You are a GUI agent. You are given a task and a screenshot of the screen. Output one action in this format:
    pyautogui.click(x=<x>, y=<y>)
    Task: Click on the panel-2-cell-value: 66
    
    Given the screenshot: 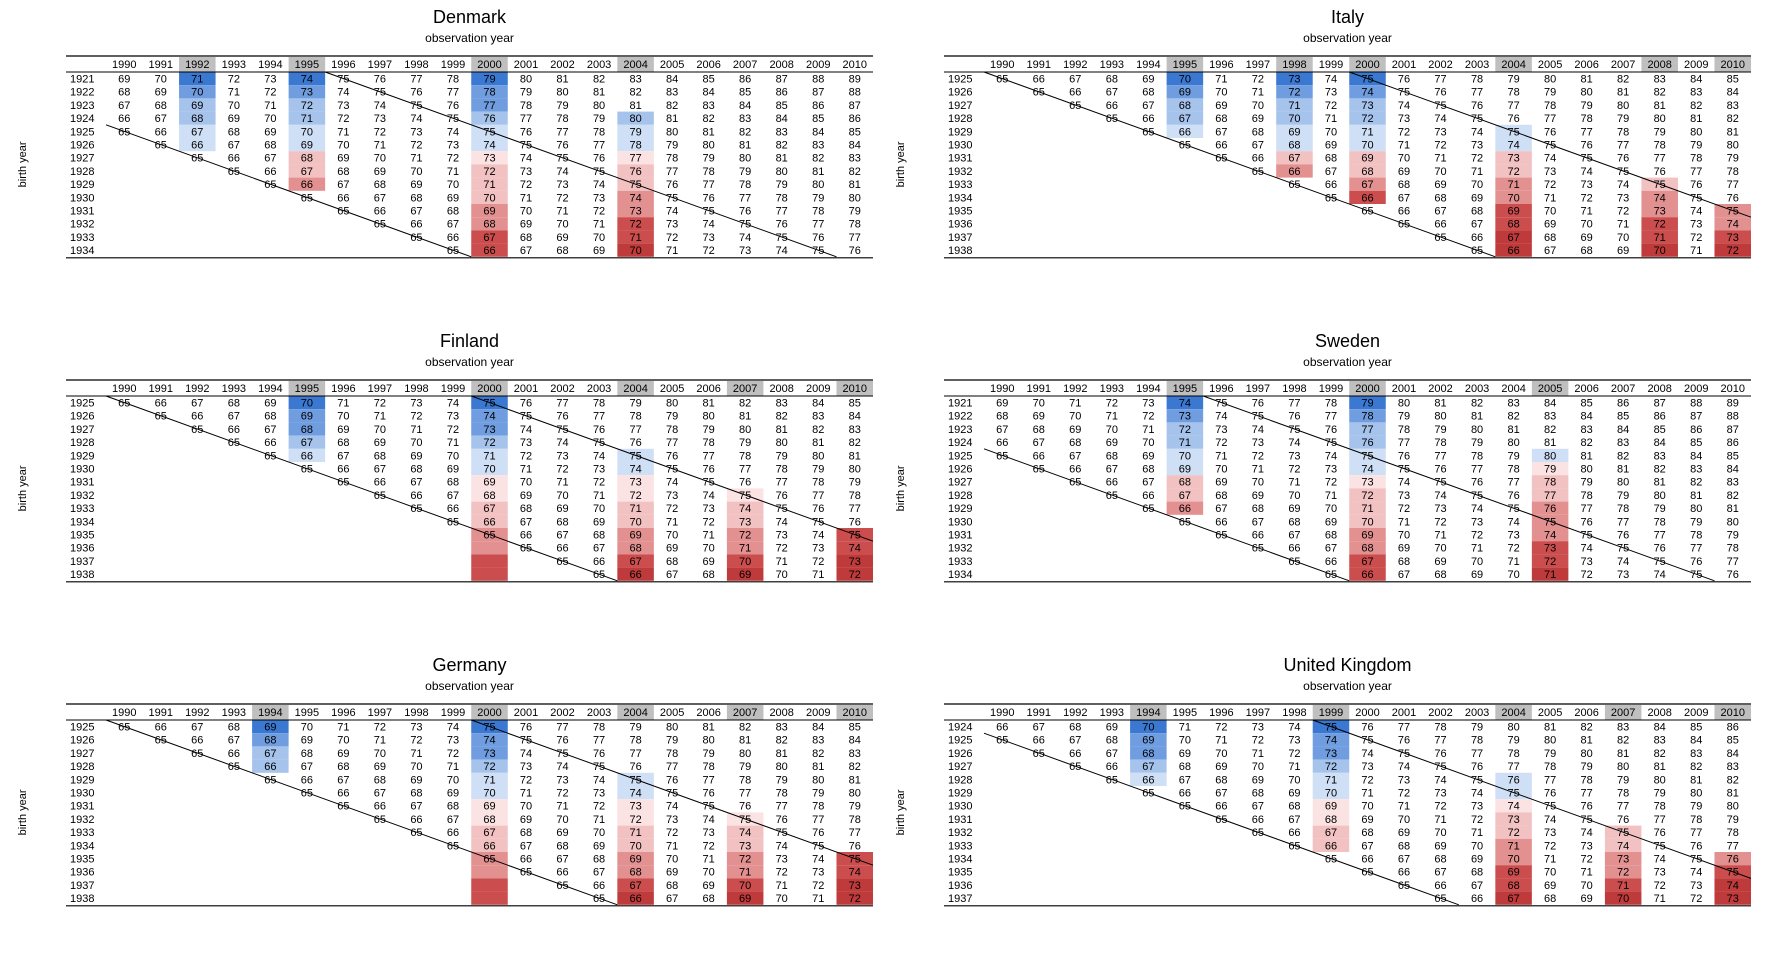 What is the action you would take?
    pyautogui.click(x=635, y=575)
    